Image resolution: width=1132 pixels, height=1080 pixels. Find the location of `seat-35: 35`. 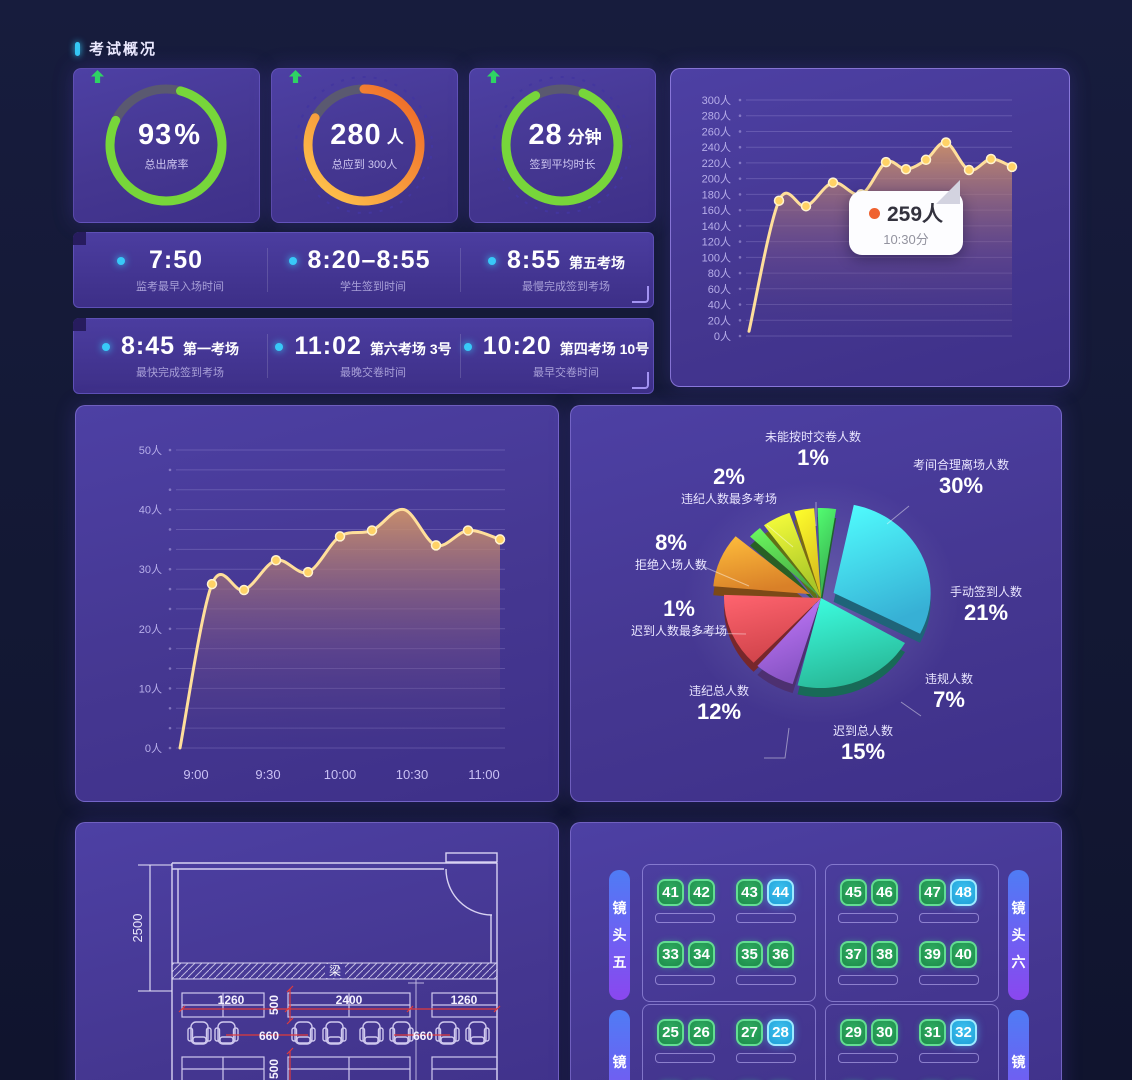

seat-35: 35 is located at coordinates (749, 954).